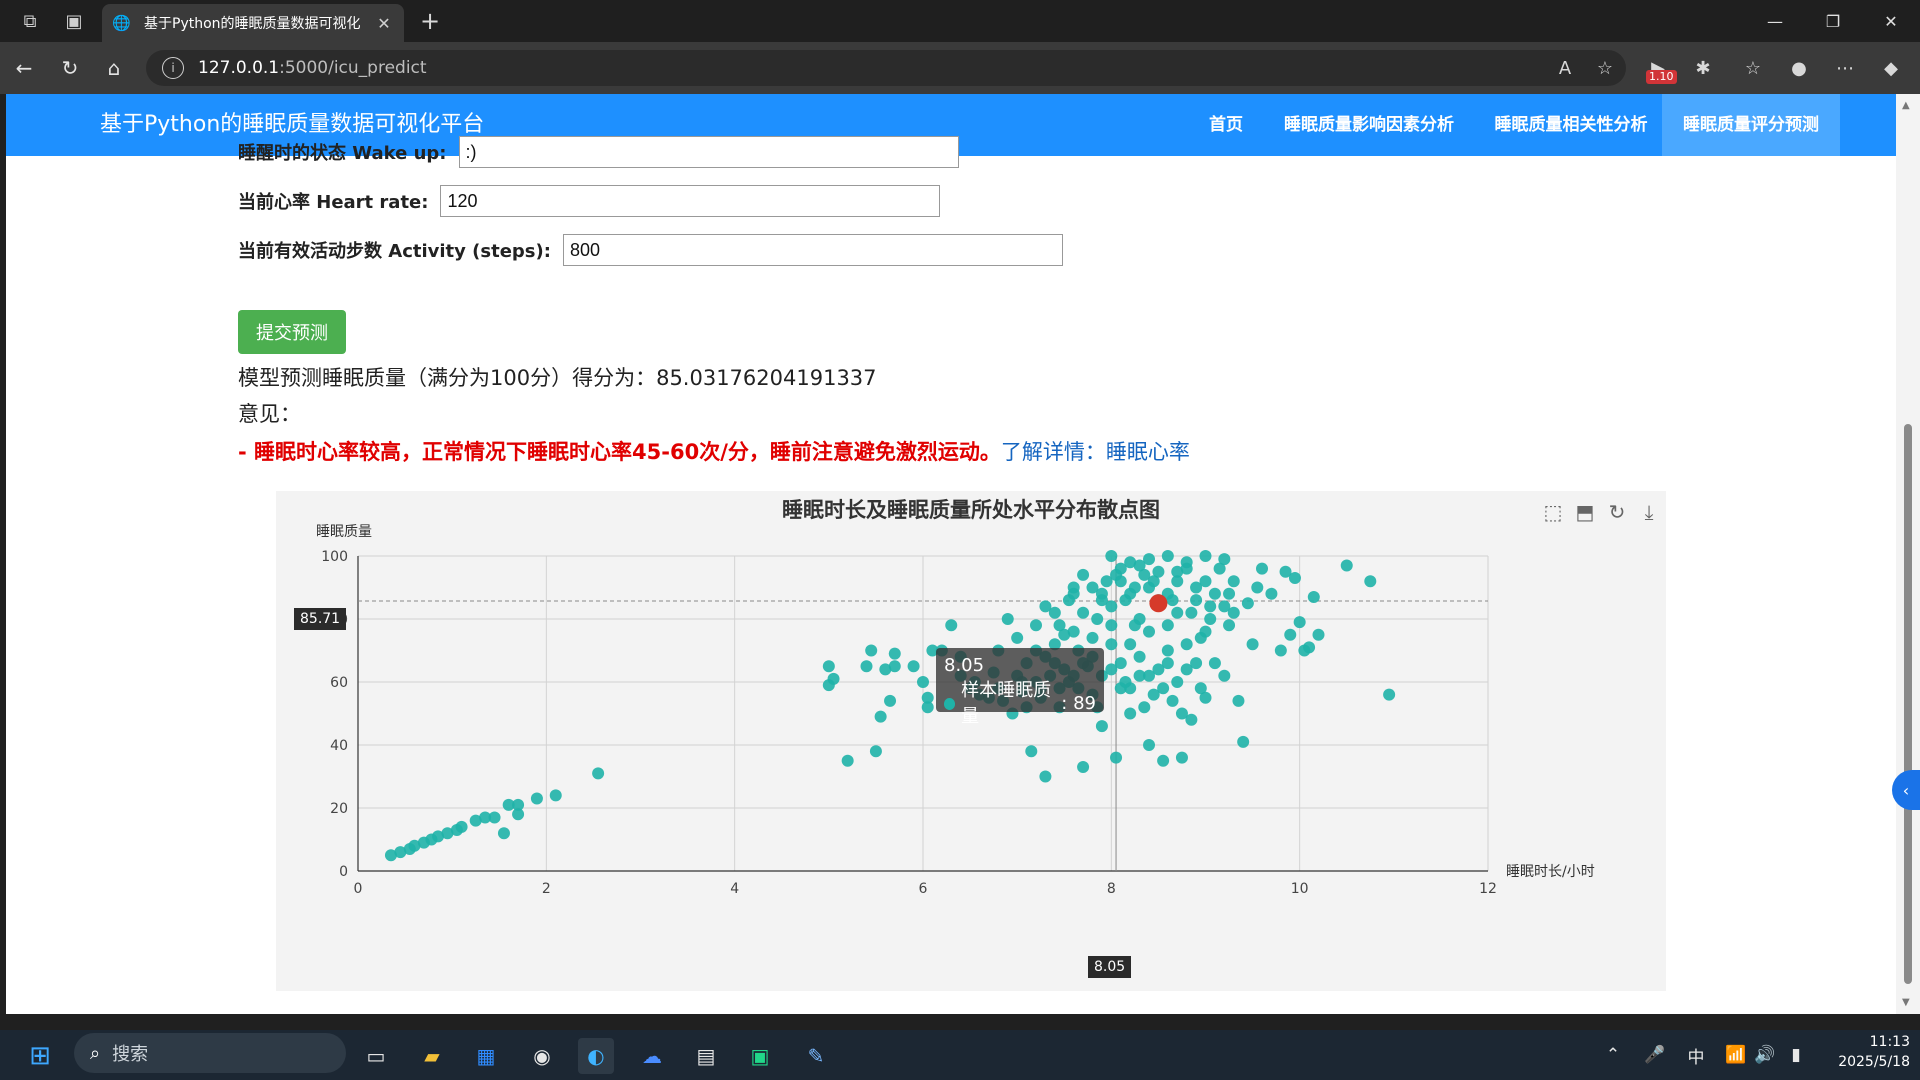 The height and width of the screenshot is (1080, 1920). Describe the element at coordinates (1736, 1055) in the screenshot. I see `wifi-icon: 📶` at that location.